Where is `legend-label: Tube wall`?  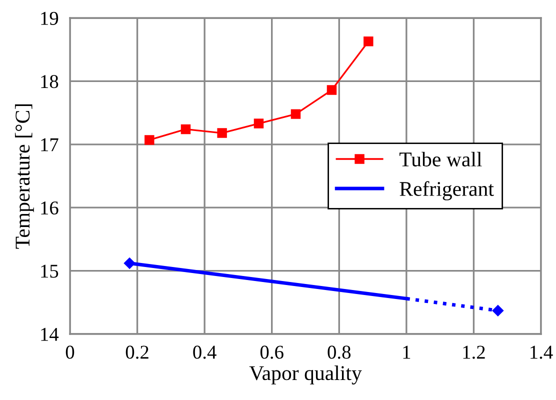
legend-label: Tube wall is located at coordinates (441, 159).